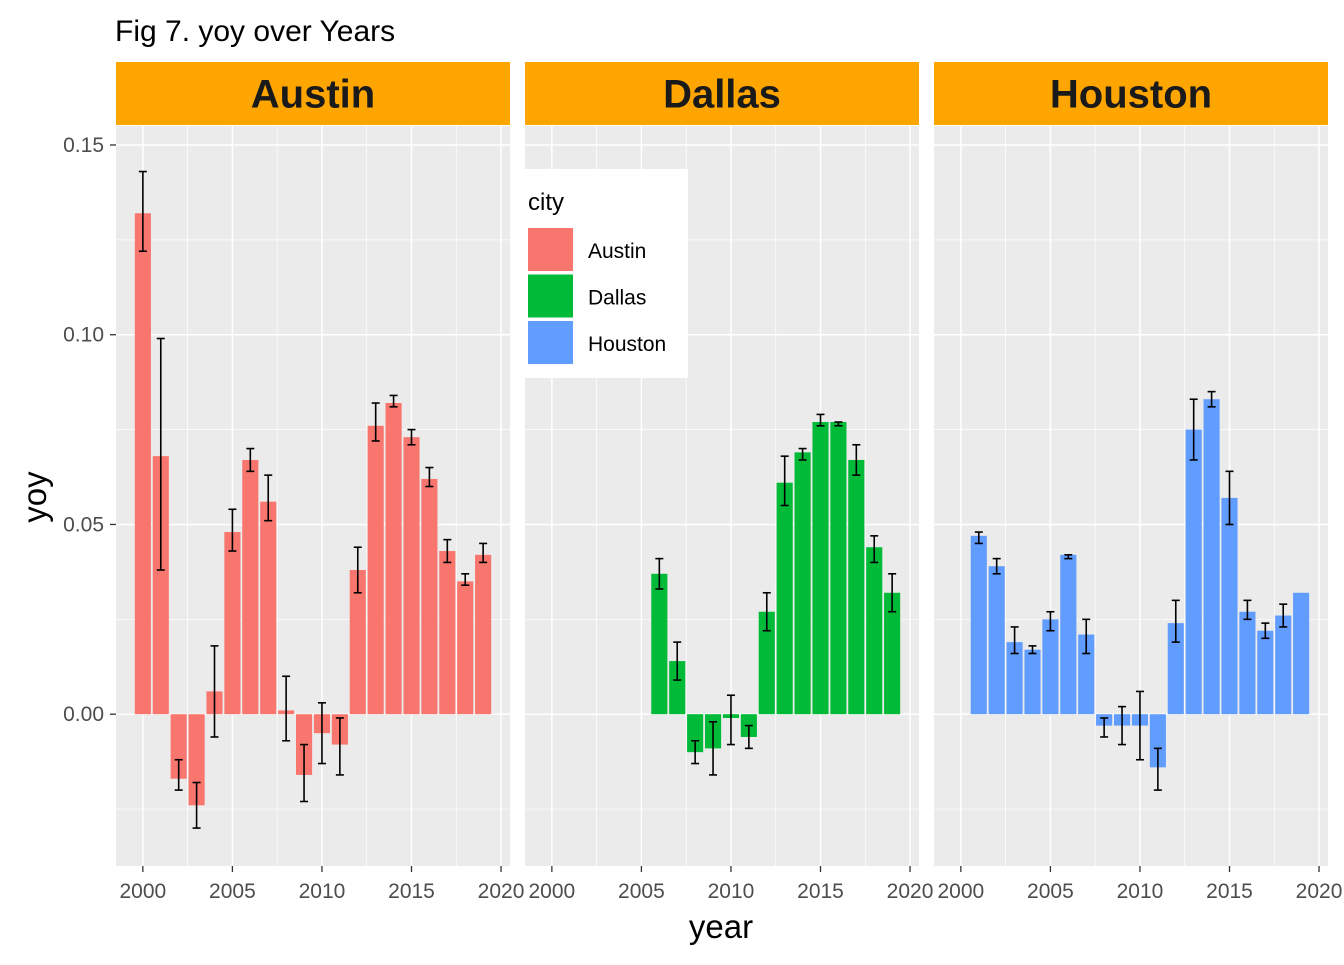 The width and height of the screenshot is (1344, 965). What do you see at coordinates (695, 733) in the screenshot?
I see `bar-dallas-2008` at bounding box center [695, 733].